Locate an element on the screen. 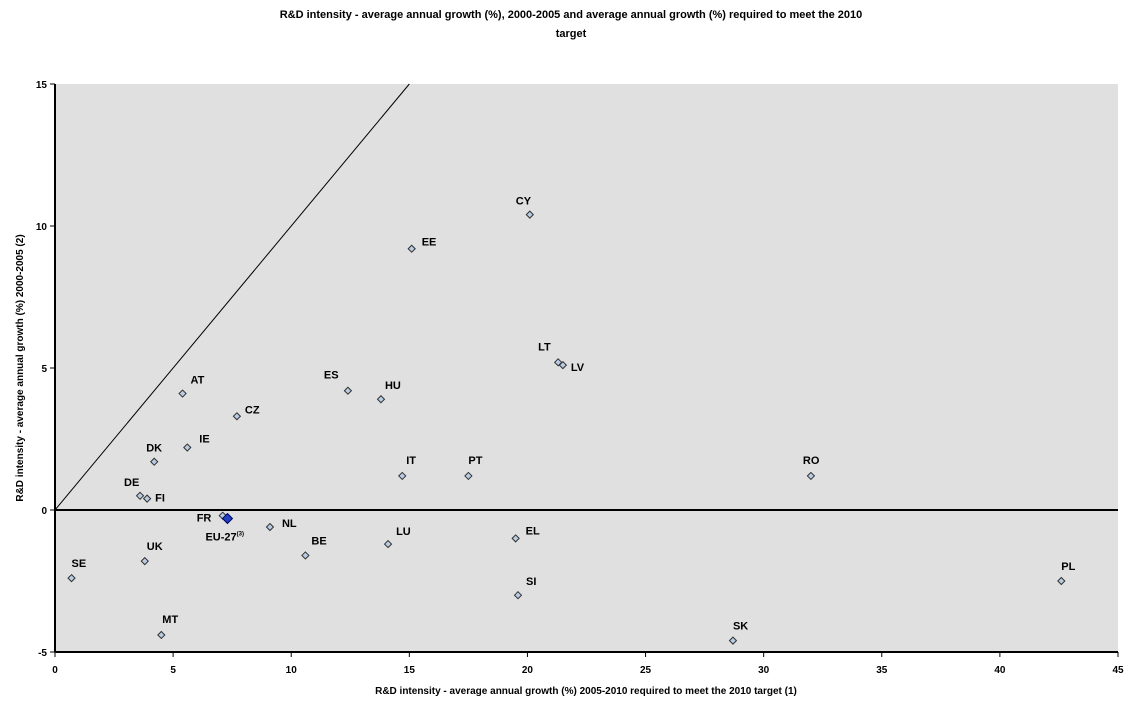  point-at is located at coordinates (182, 393).